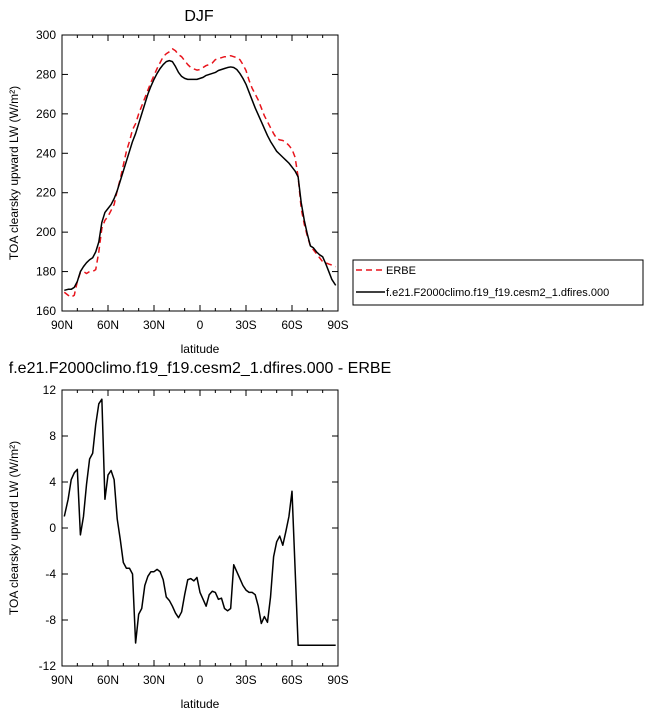 This screenshot has height=716, width=650. What do you see at coordinates (46, 153) in the screenshot?
I see `chart-top-y-tick-label: 240` at bounding box center [46, 153].